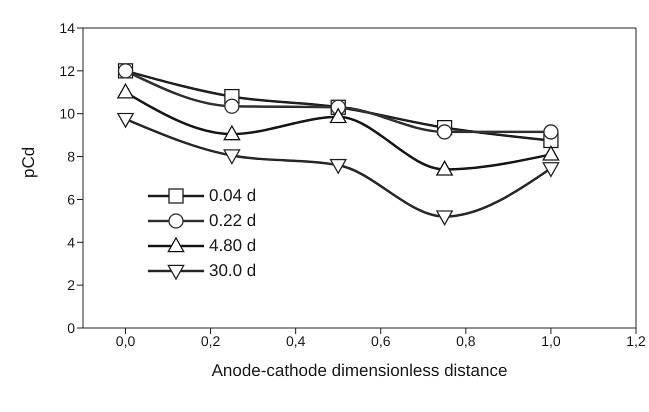 This screenshot has height=412, width=649. I want to click on x-tick-label: 1,2, so click(636, 340).